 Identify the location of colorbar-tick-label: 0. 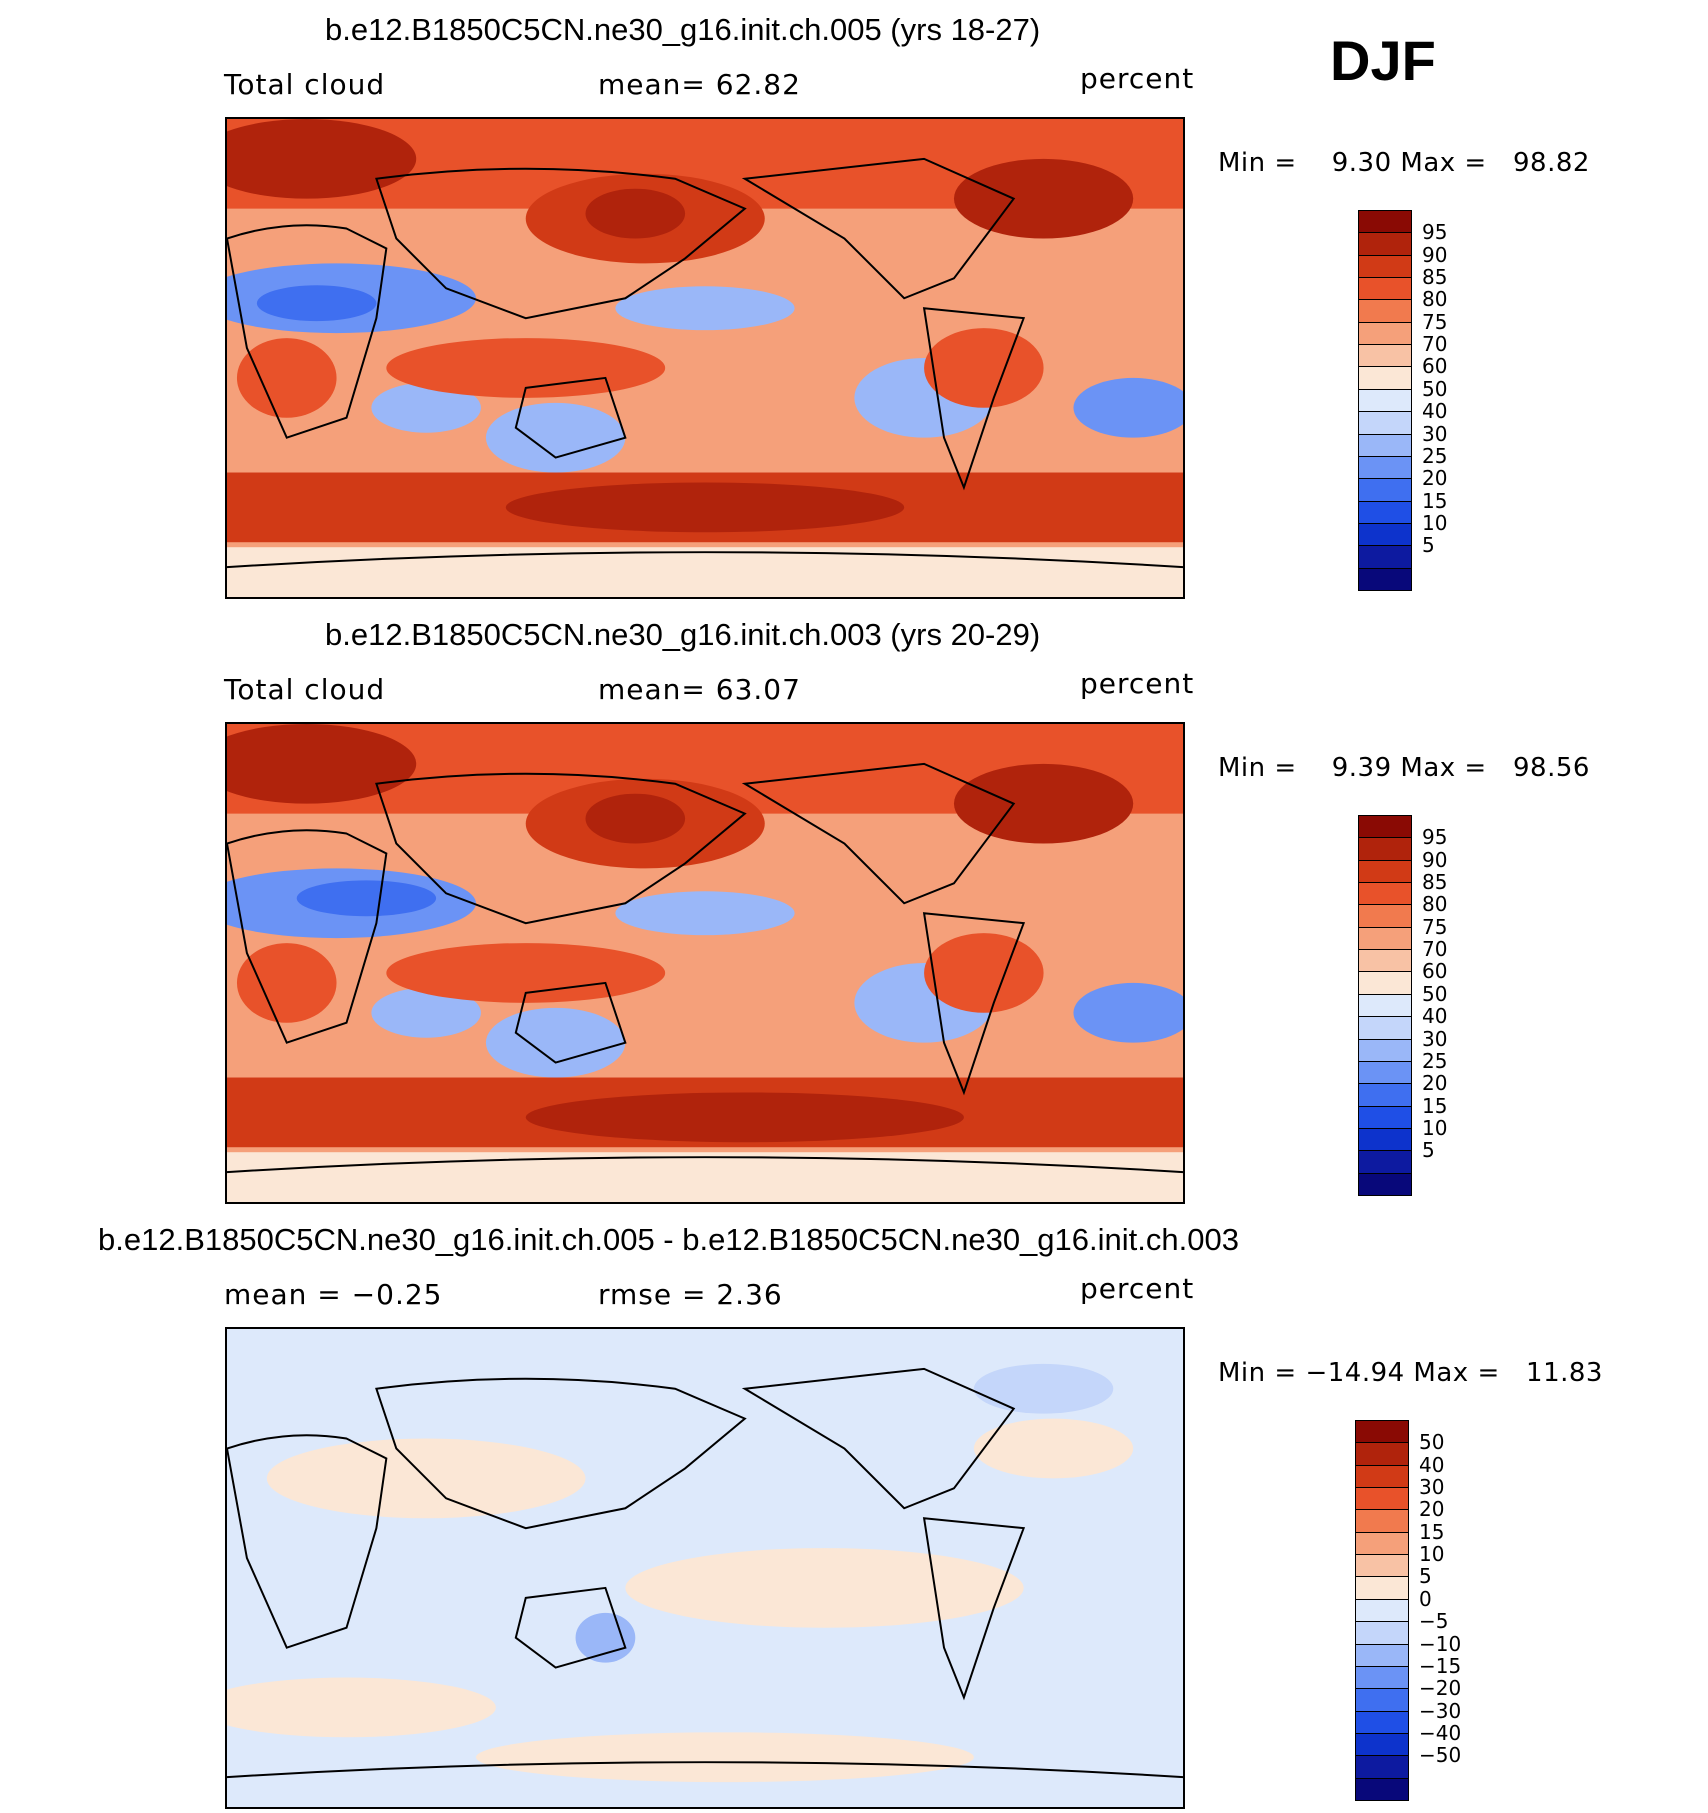
(1425, 1598).